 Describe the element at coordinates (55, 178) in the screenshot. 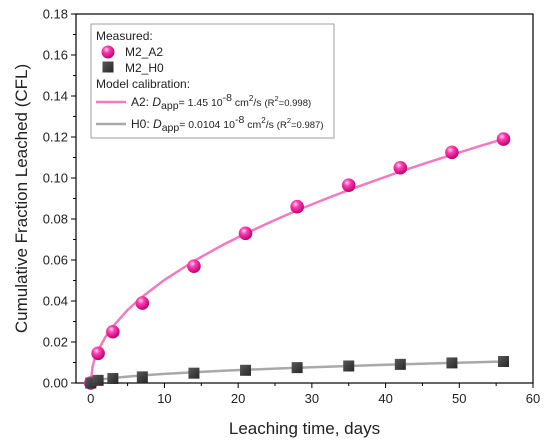

I see `y-tick-label: 0.10` at that location.